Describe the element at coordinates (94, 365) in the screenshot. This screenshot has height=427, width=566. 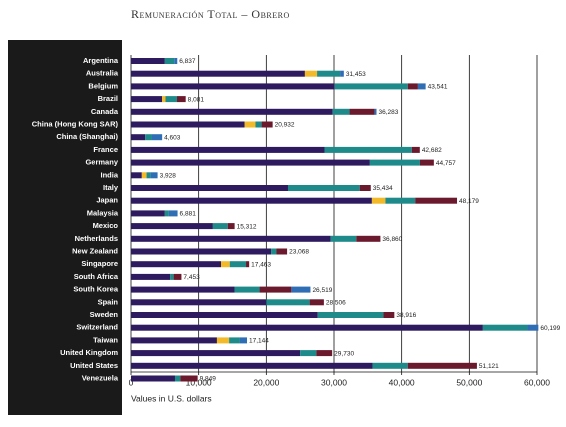
I see `category-label: United States` at that location.